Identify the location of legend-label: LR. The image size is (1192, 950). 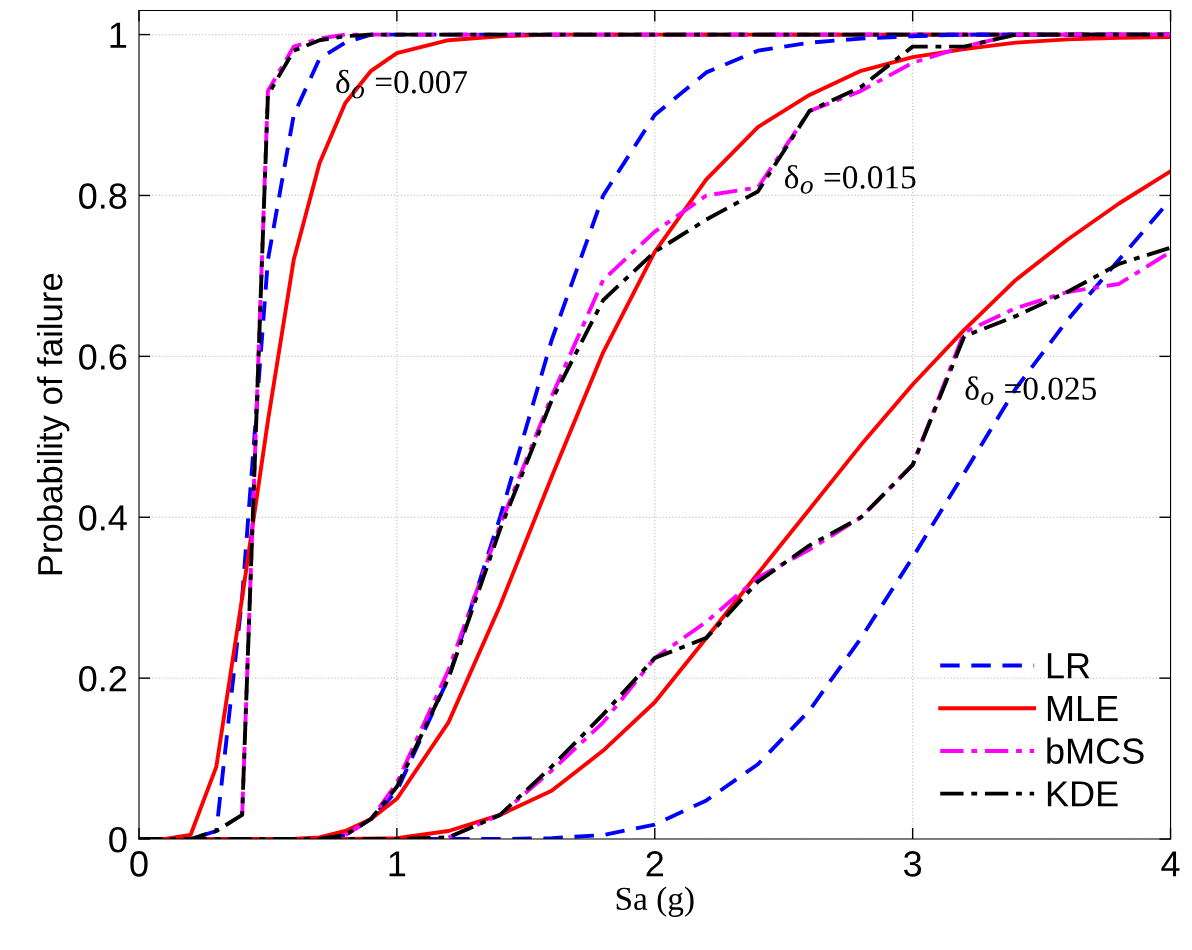
(1068, 666).